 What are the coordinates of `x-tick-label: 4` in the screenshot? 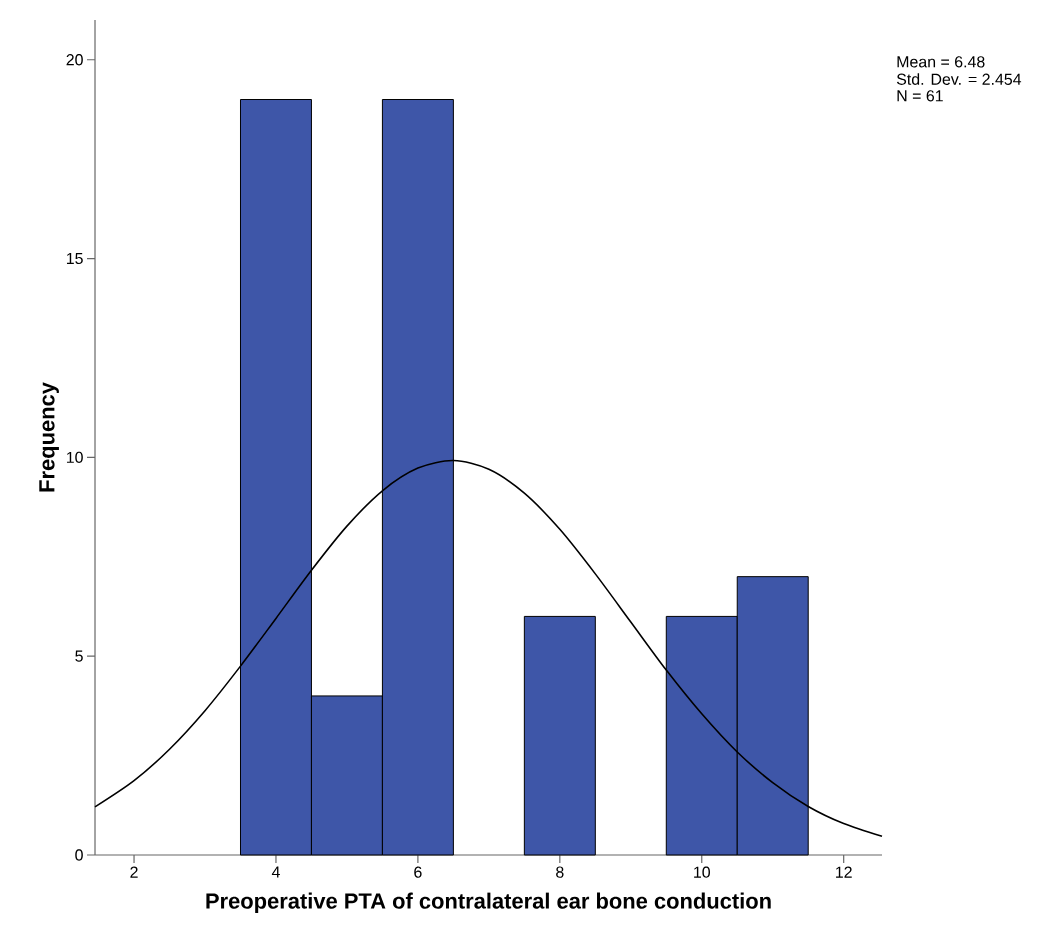 It's located at (275, 872).